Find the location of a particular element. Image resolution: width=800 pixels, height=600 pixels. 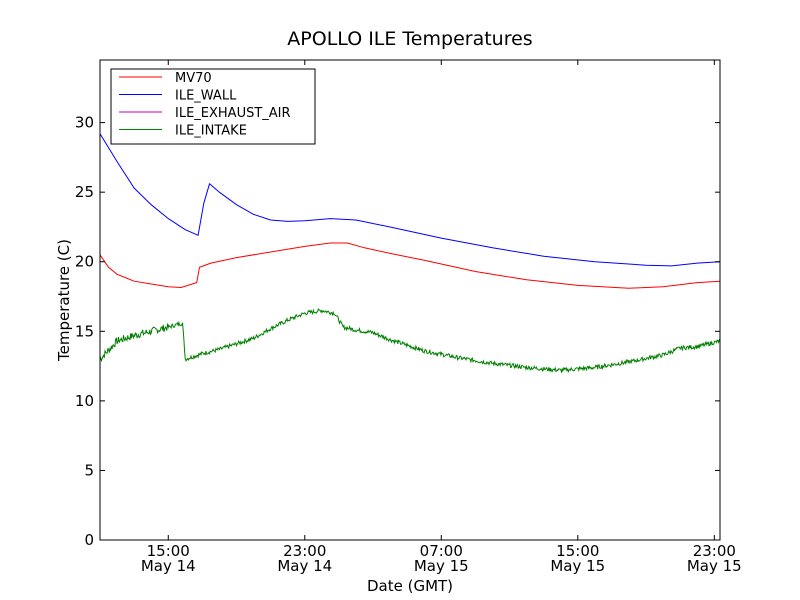

legend: MV70 ILE_WALL ILE_EXHAUST_AIR ILE_INTAKE is located at coordinates (213, 106).